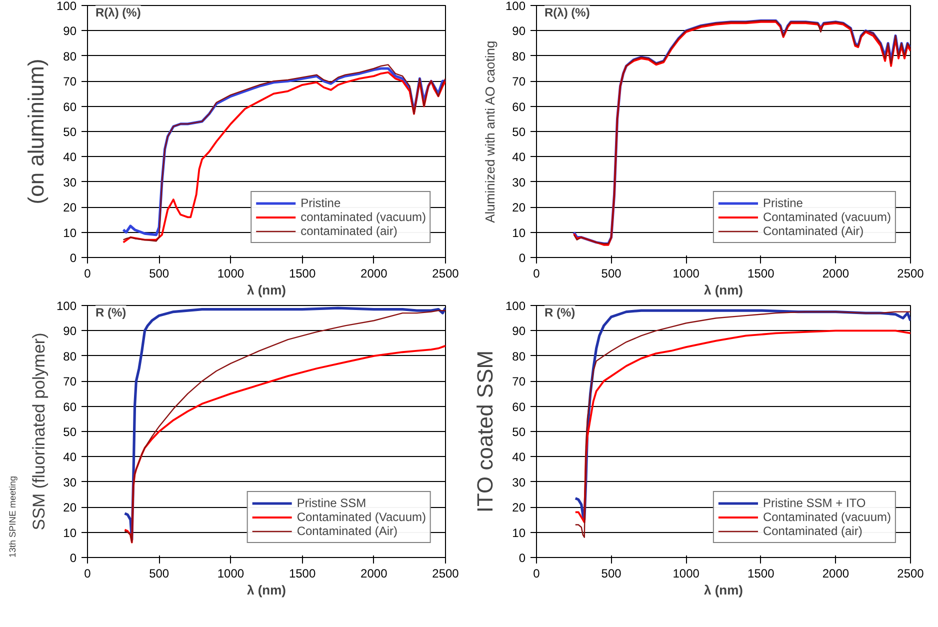  Describe the element at coordinates (13, 517) in the screenshot. I see `text: 13th SPINE meeting` at that location.